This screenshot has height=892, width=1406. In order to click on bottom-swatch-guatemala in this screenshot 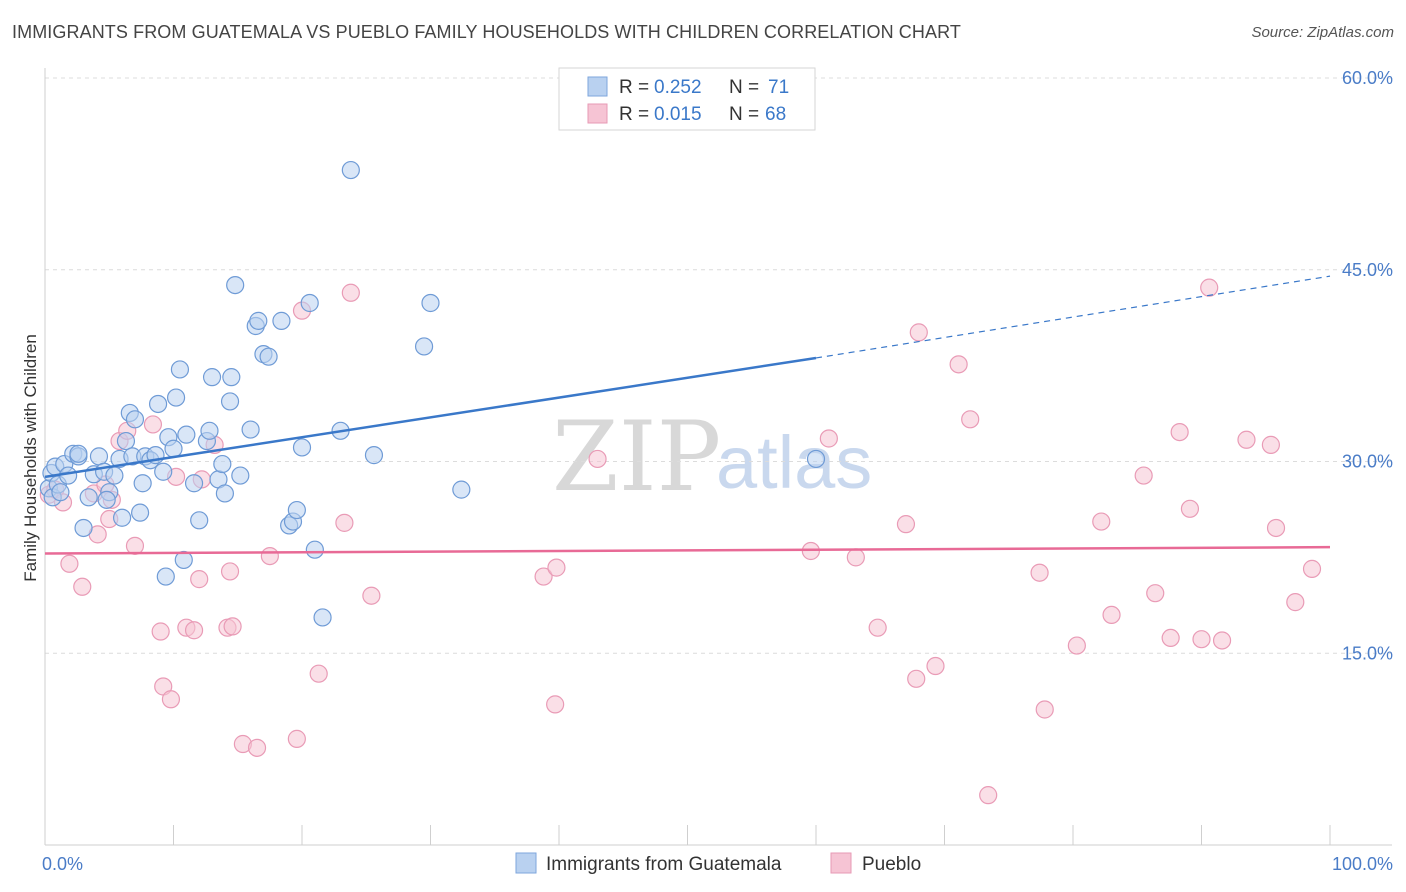, I will do `click(526, 863)`.